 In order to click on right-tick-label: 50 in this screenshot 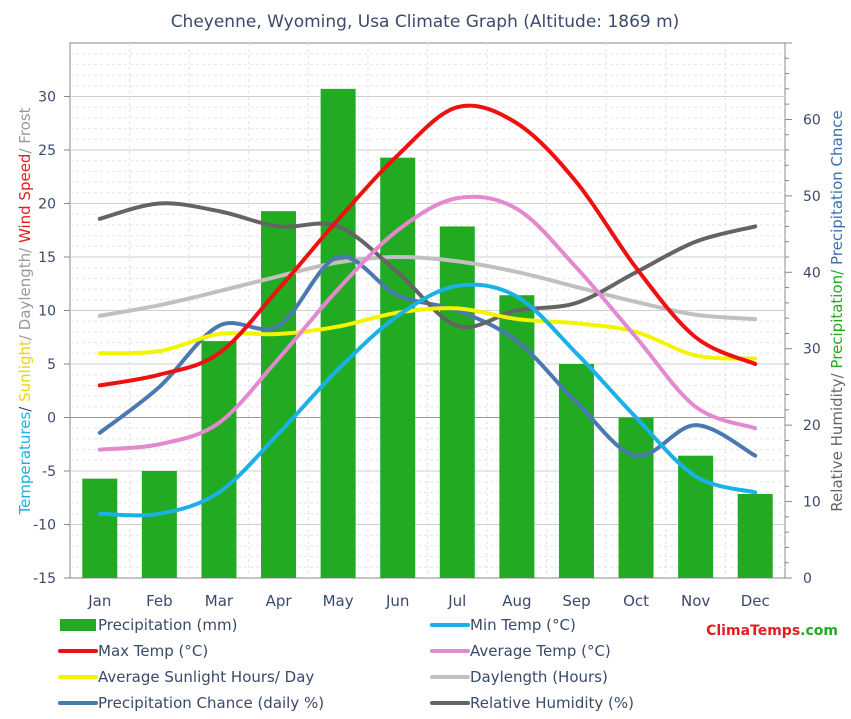, I will do `click(812, 197)`.